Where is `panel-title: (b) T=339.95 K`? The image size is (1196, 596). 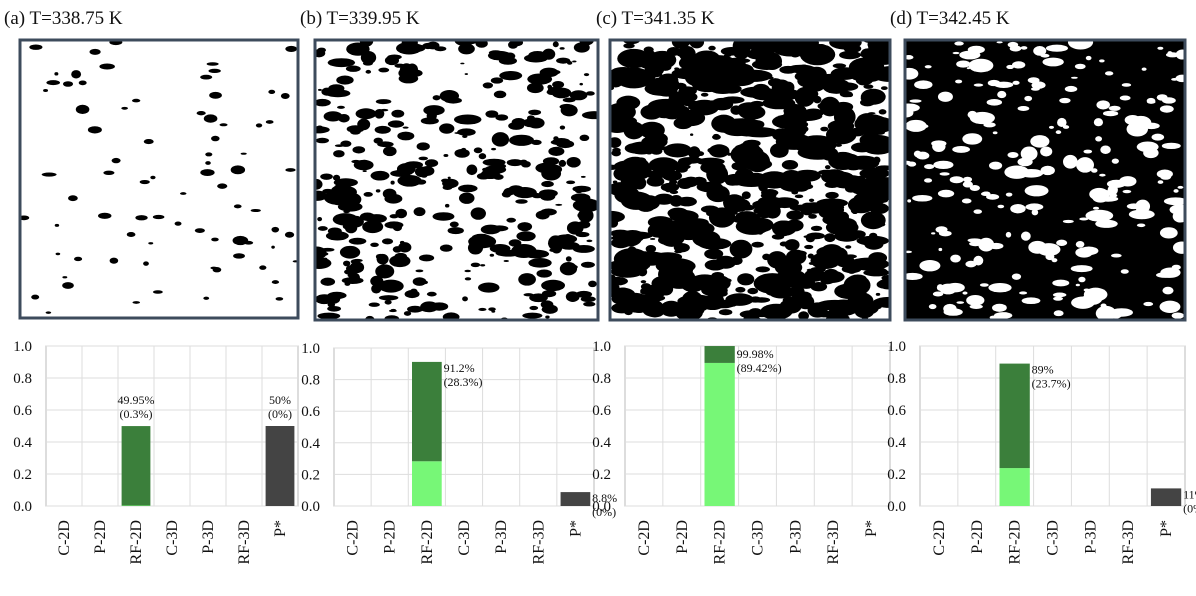
panel-title: (b) T=339.95 K is located at coordinates (360, 18).